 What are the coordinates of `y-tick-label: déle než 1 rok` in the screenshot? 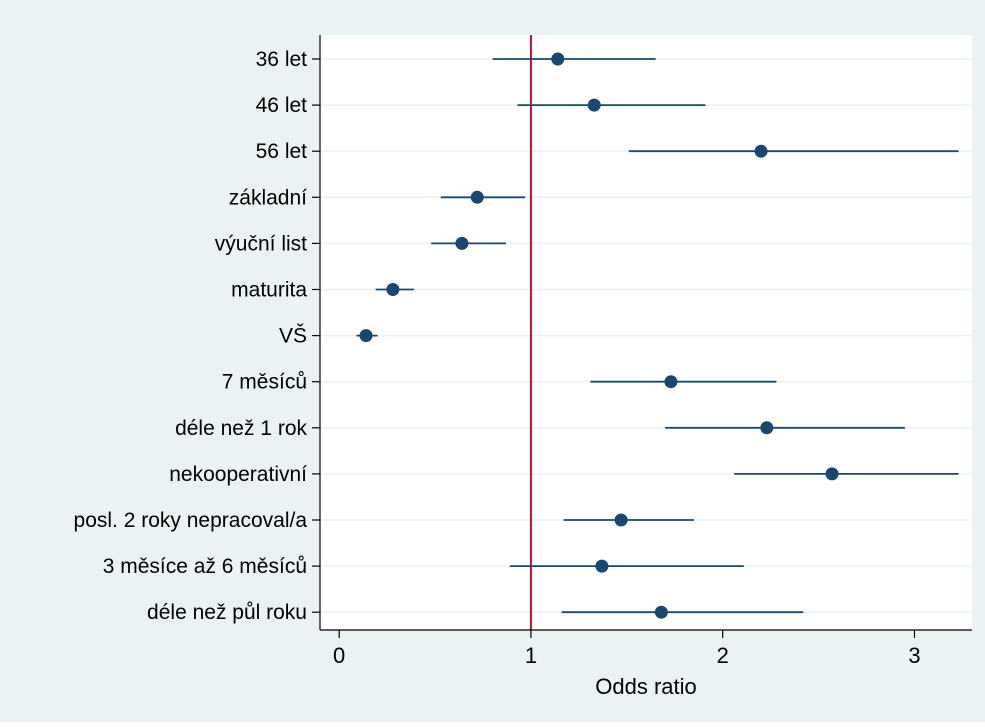 It's located at (241, 428).